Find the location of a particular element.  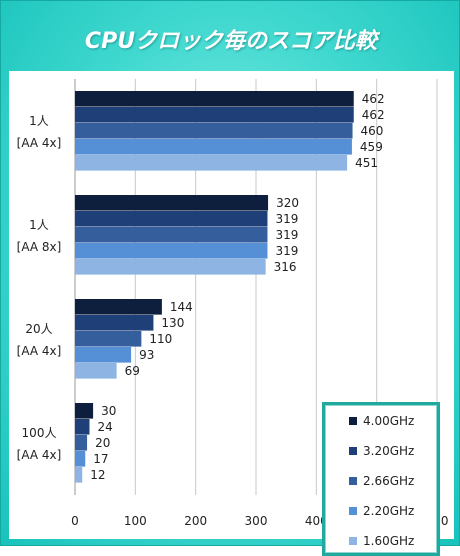

data-label: 451 is located at coordinates (366, 163).